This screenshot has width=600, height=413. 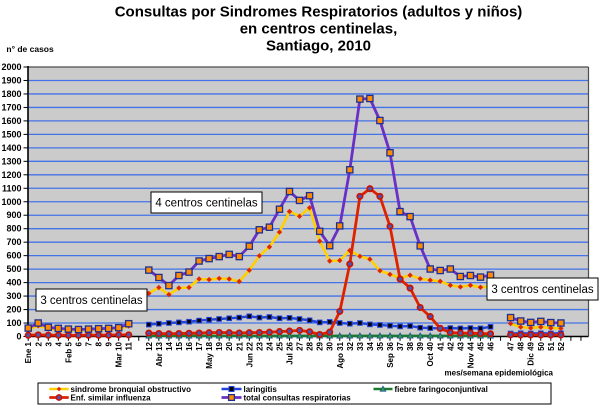 I want to click on svg-text: 300, so click(x=13, y=296).